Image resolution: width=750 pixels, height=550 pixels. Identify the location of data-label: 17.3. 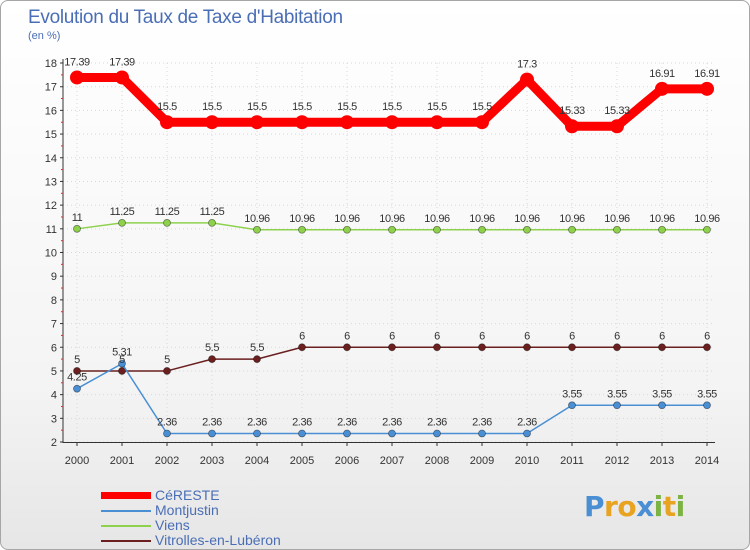
(527, 65).